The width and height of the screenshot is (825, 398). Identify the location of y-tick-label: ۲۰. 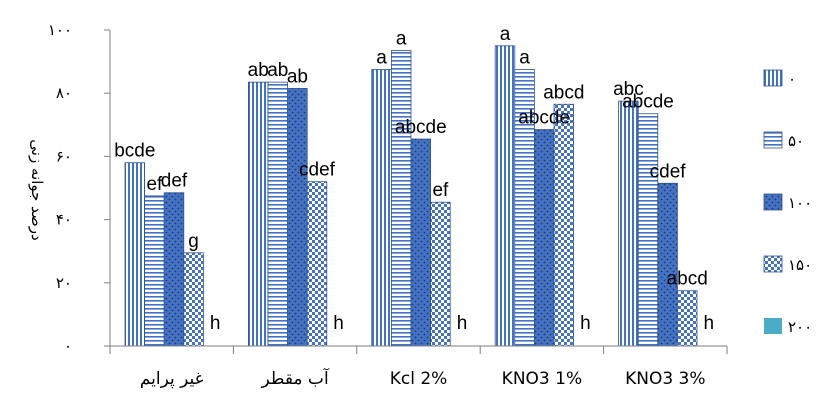
(64, 283).